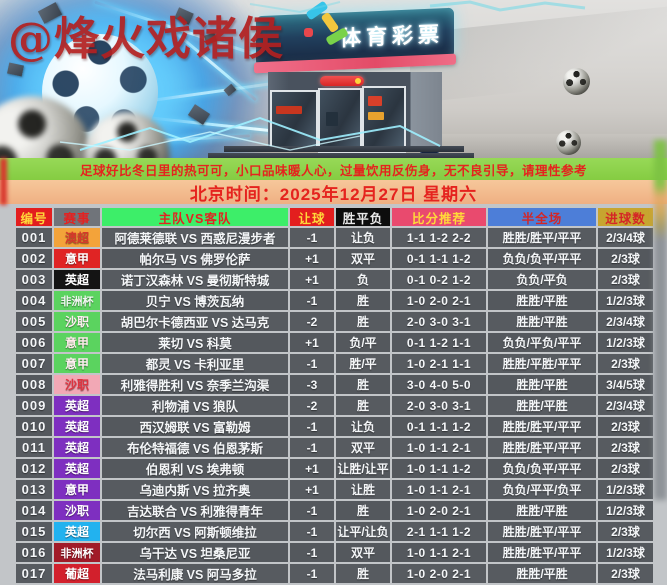 Image resolution: width=667 pixels, height=585 pixels. What do you see at coordinates (312, 405) in the screenshot?
I see `handicap-value: -2` at bounding box center [312, 405].